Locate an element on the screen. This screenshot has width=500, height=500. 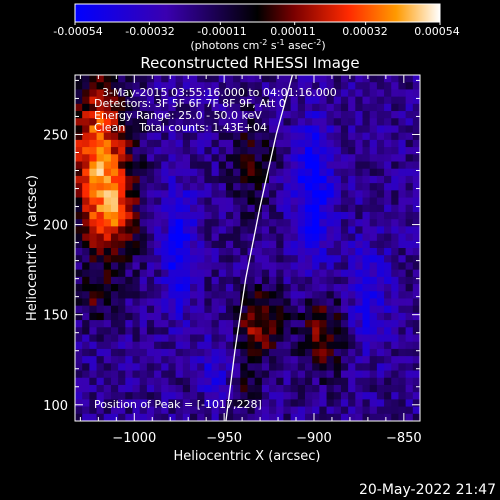
x-tick-label: −1000 is located at coordinates (134, 438).